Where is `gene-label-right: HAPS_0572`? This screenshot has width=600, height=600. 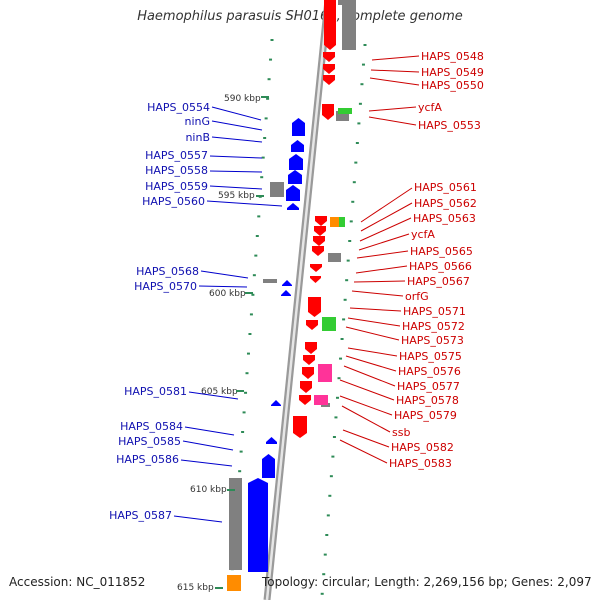
gene-label-right: HAPS_0572 is located at coordinates (433, 326).